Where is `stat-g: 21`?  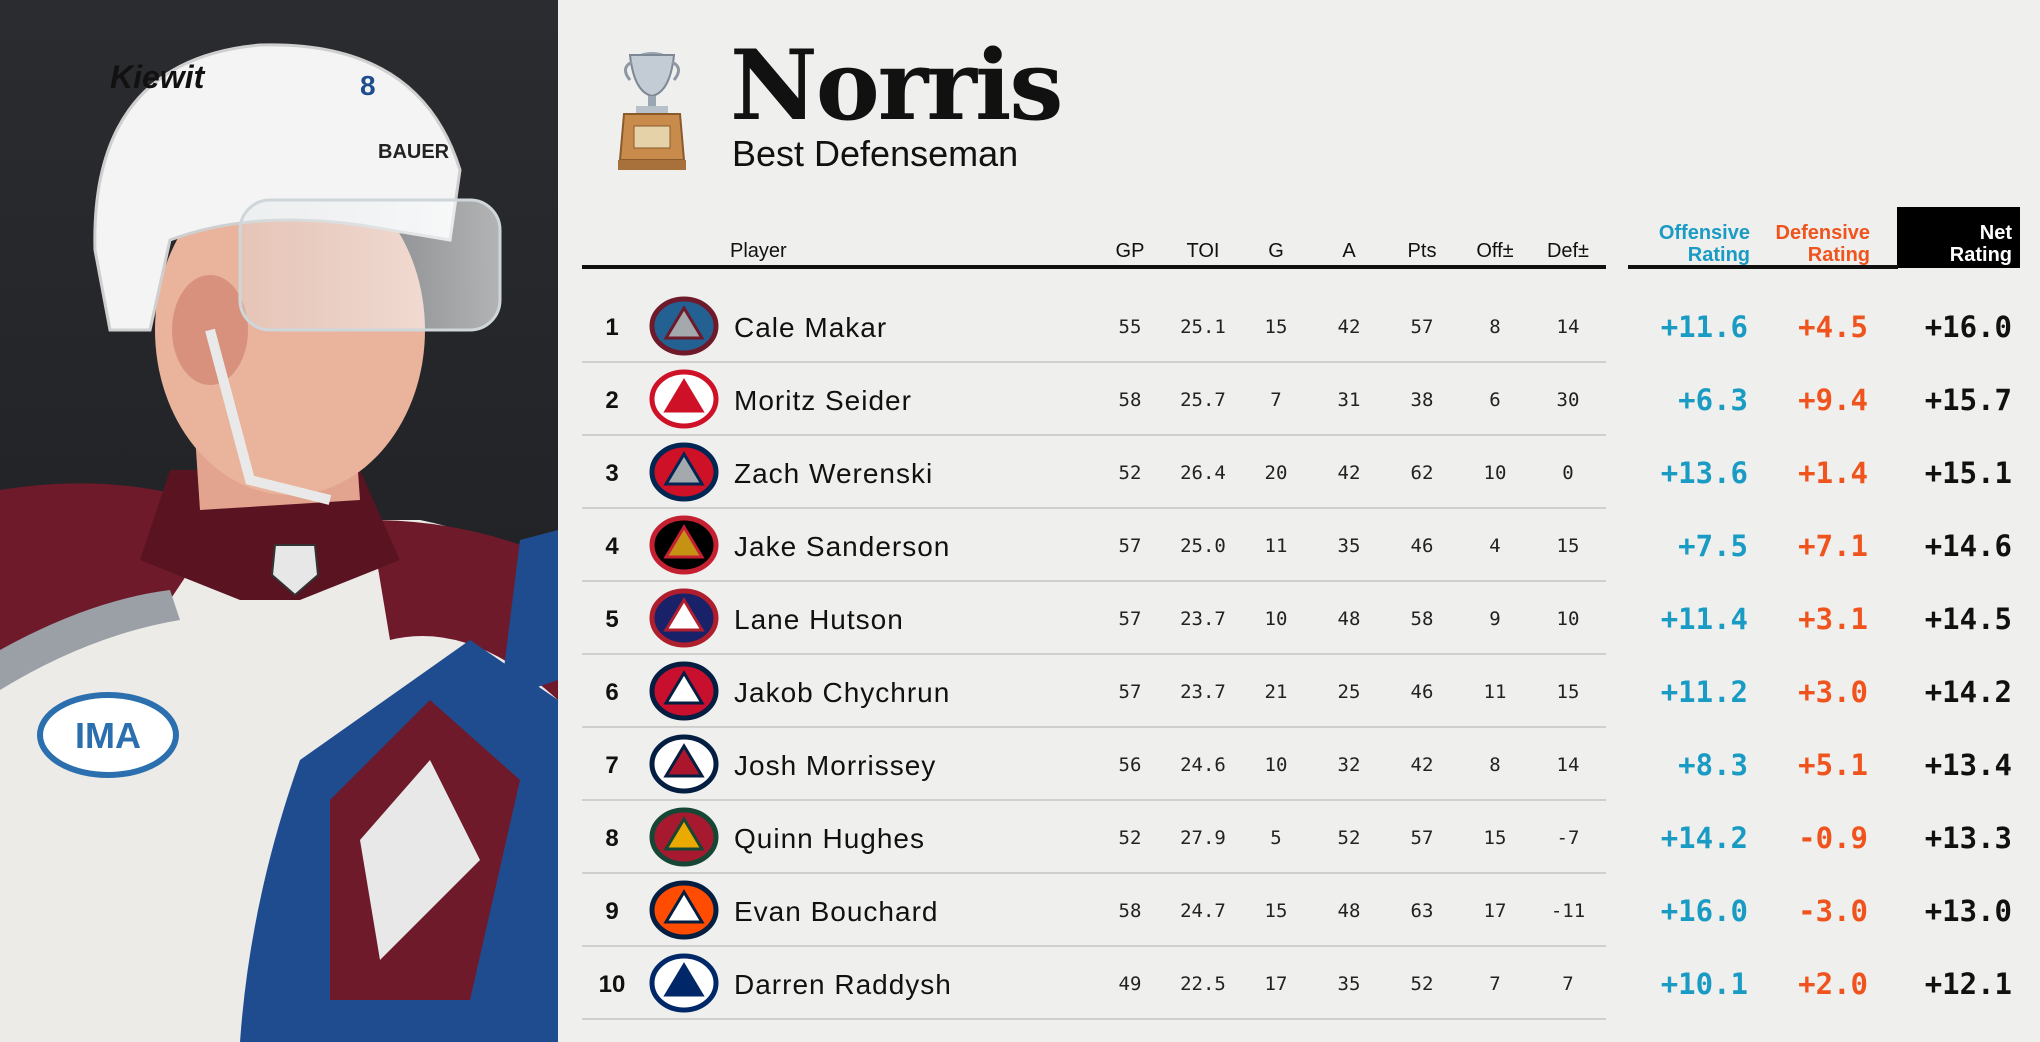 stat-g: 21 is located at coordinates (1276, 692).